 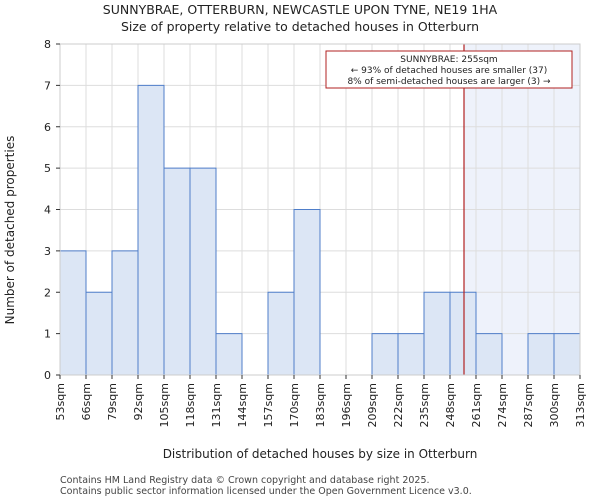 I want to click on x-tick-label: 235sqm, so click(x=424, y=405).